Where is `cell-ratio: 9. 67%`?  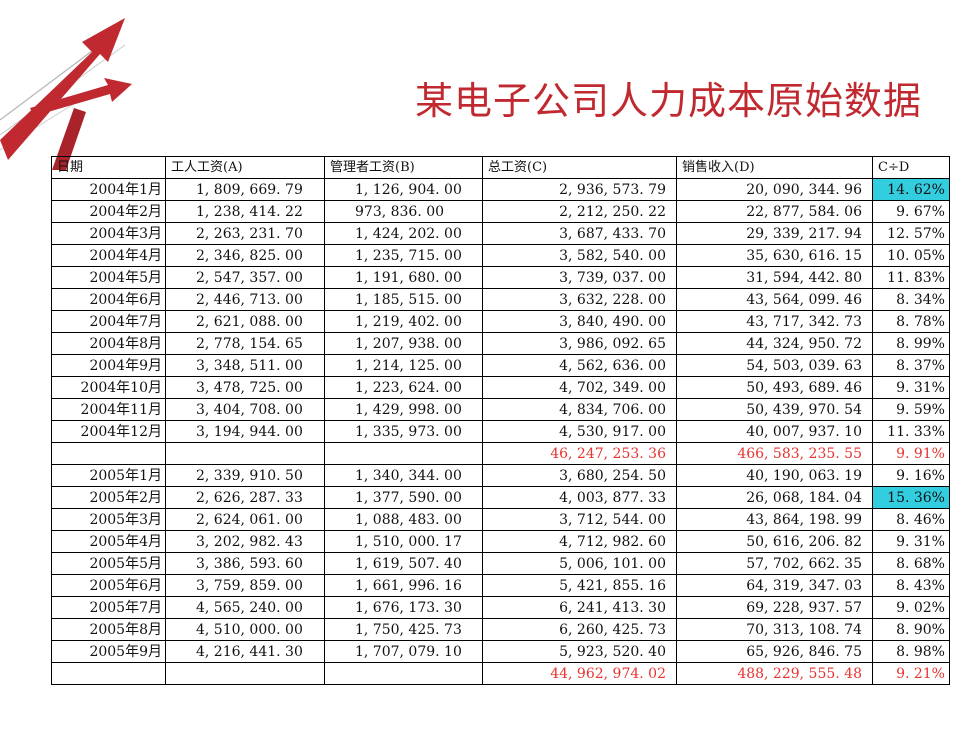 cell-ratio: 9. 67% is located at coordinates (911, 211).